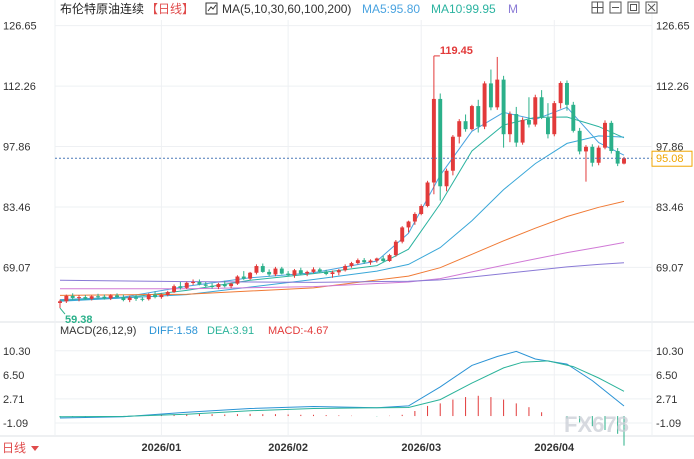 The height and width of the screenshot is (459, 694). What do you see at coordinates (666, 400) in the screenshot?
I see `macd-tick-right-2: 2.71` at bounding box center [666, 400].